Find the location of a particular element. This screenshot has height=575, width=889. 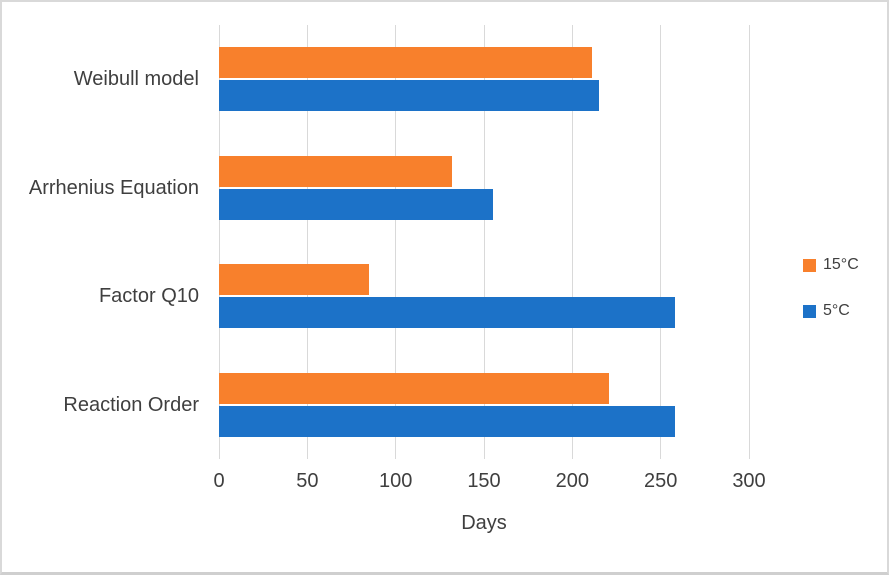

legend-item-15C: 15°C is located at coordinates (831, 265).